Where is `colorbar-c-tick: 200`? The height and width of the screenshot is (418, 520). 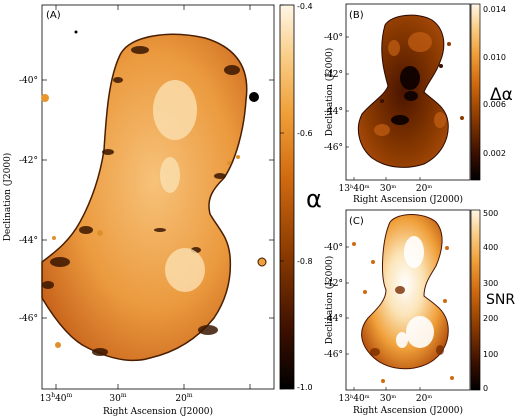
colorbar-c-tick: 200 is located at coordinates (490, 318).